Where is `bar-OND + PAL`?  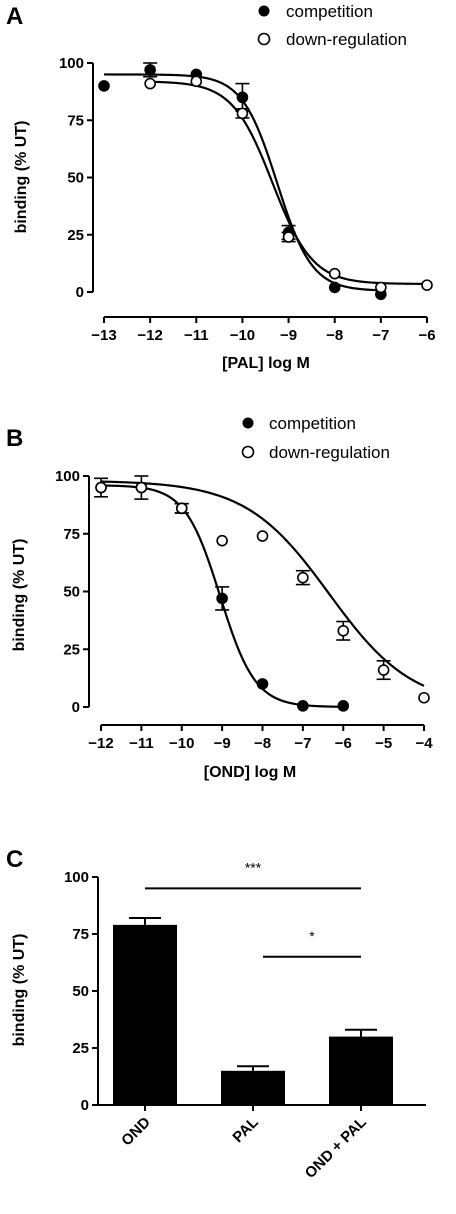
bar-OND + PAL is located at coordinates (361, 1070).